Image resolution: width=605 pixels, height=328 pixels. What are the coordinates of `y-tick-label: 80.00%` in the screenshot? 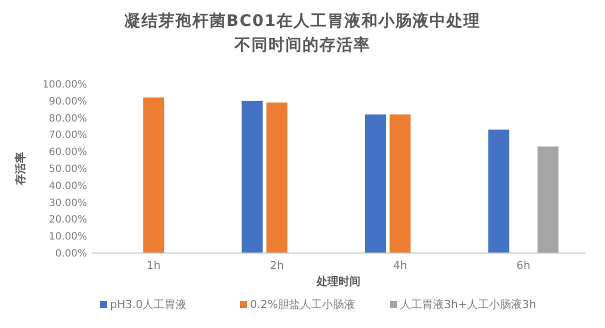 It's located at (67, 118).